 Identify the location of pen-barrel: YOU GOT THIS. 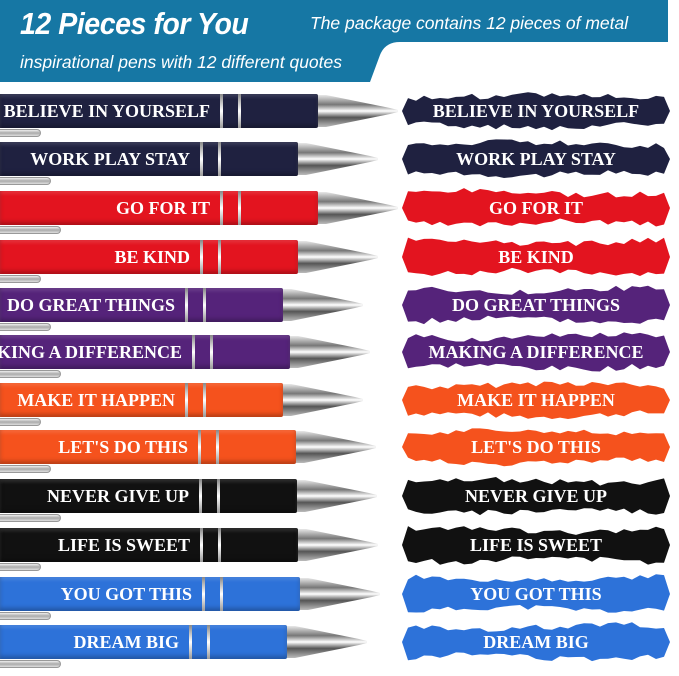
(150, 594).